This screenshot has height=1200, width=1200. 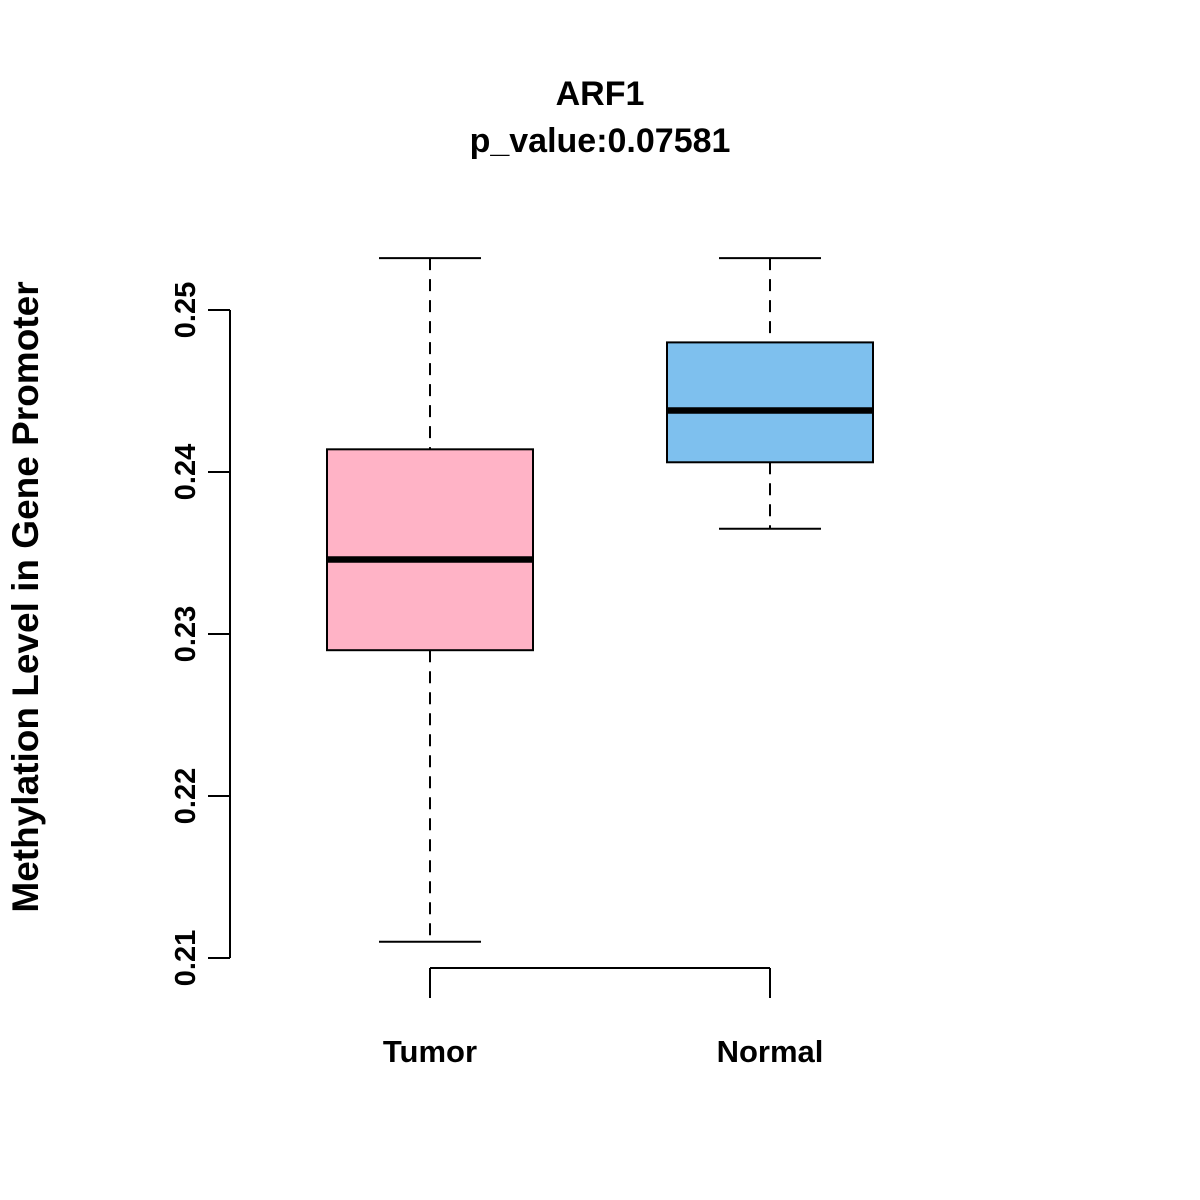 What do you see at coordinates (186, 634) in the screenshot?
I see `y-tick-label: 0.23` at bounding box center [186, 634].